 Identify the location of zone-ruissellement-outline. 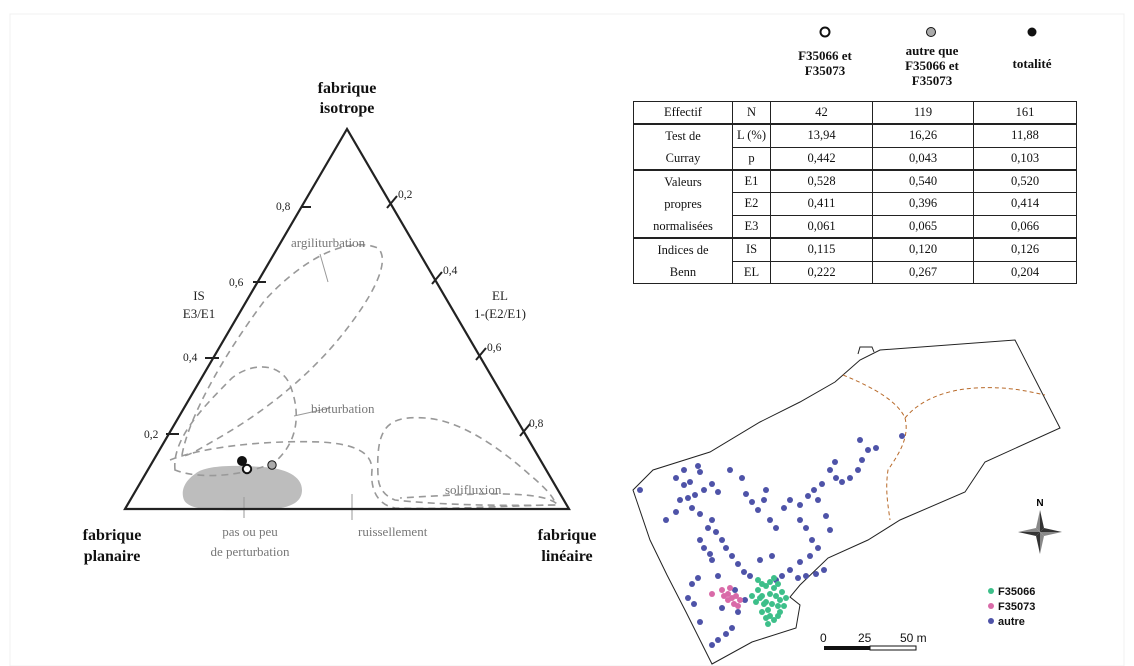
(364, 475).